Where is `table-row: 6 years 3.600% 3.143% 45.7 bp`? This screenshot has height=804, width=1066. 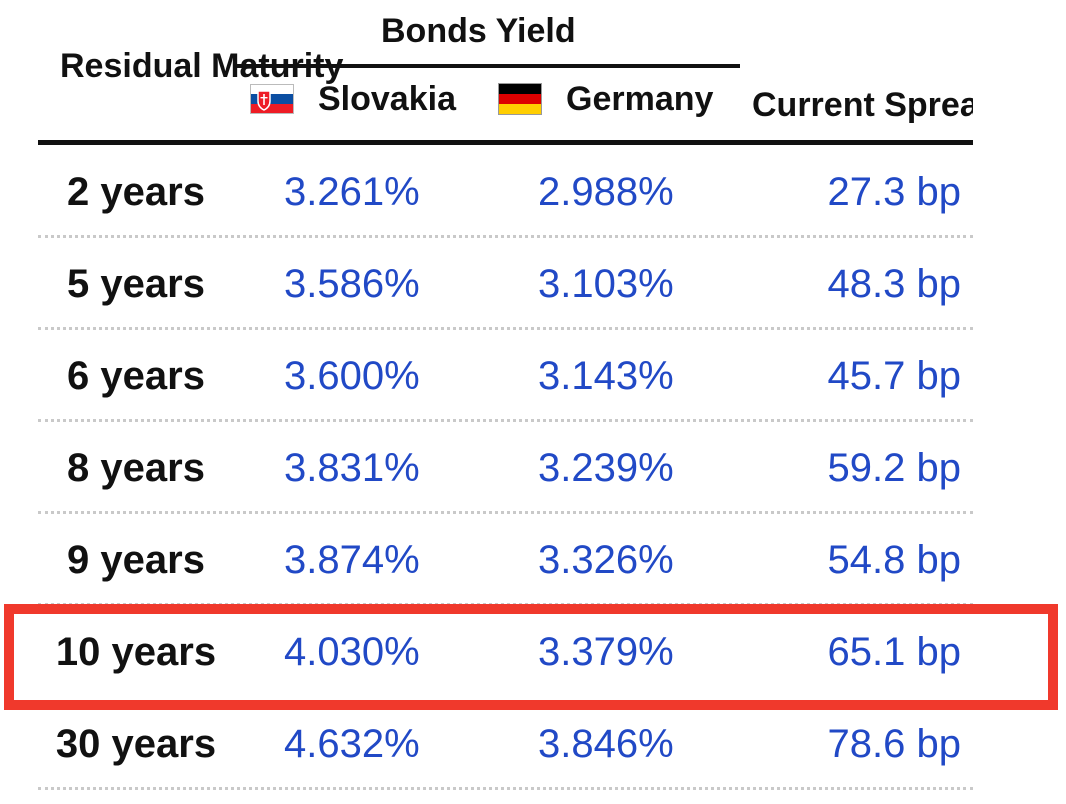
table-row: 6 years 3.600% 3.143% 45.7 bp is located at coordinates (505, 376).